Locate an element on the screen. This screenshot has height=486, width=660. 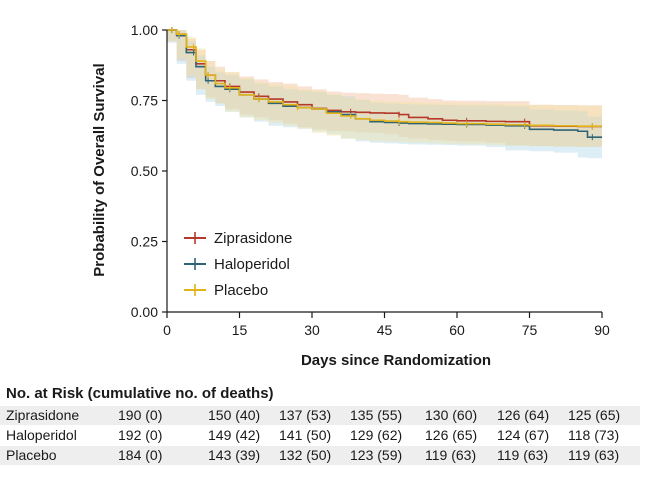
risk-cell: 125 (65) is located at coordinates (594, 415).